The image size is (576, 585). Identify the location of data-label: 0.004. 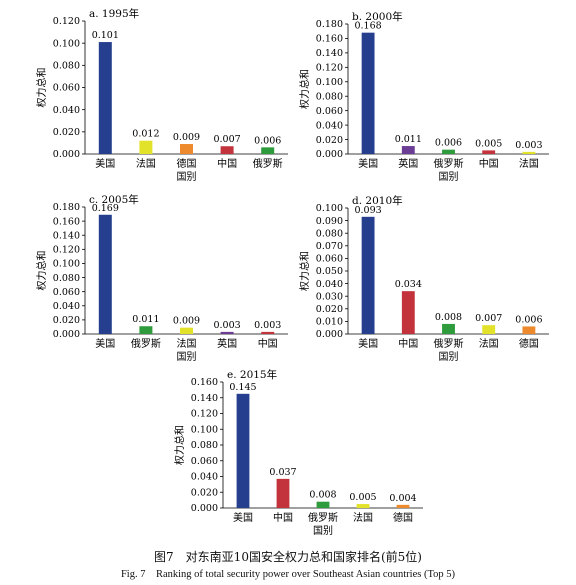
(402, 498).